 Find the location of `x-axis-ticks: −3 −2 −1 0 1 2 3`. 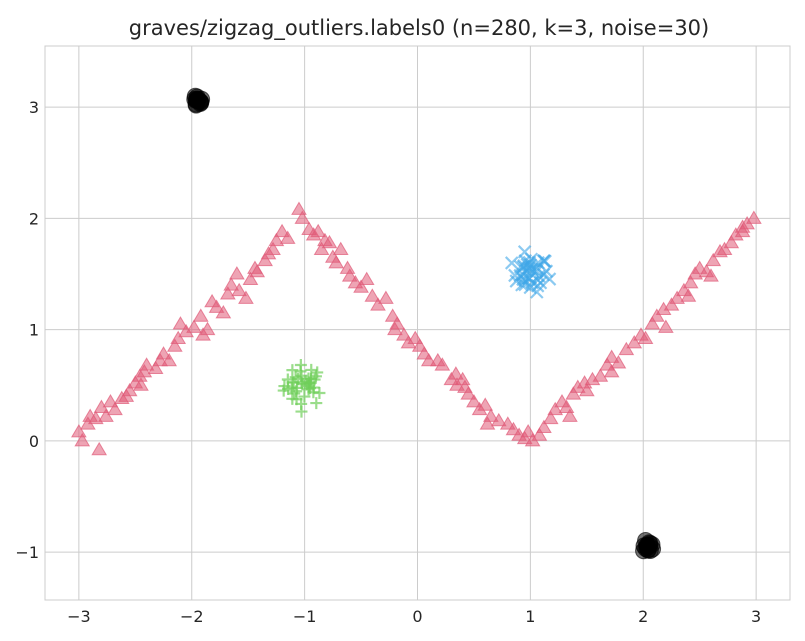

x-axis-ticks: −3 −2 −1 0 1 2 3 is located at coordinates (414, 616).